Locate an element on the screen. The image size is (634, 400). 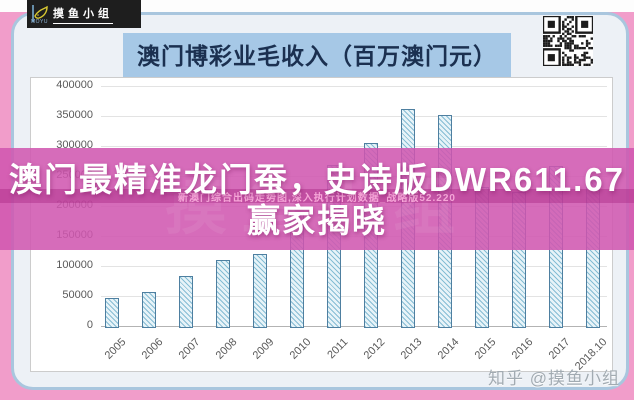
watermark-text: 新澳门综合出码走势图,深入执行计划数据_战略版52.220 is located at coordinates (317, 198).